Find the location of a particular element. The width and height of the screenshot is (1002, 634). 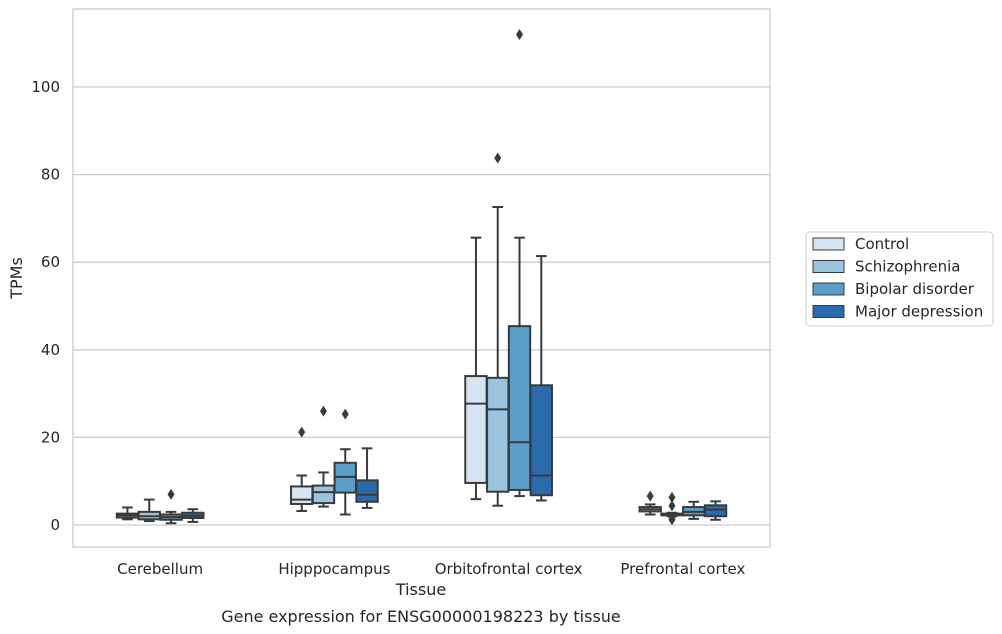

y-tick-label: 60 is located at coordinates (50, 262).